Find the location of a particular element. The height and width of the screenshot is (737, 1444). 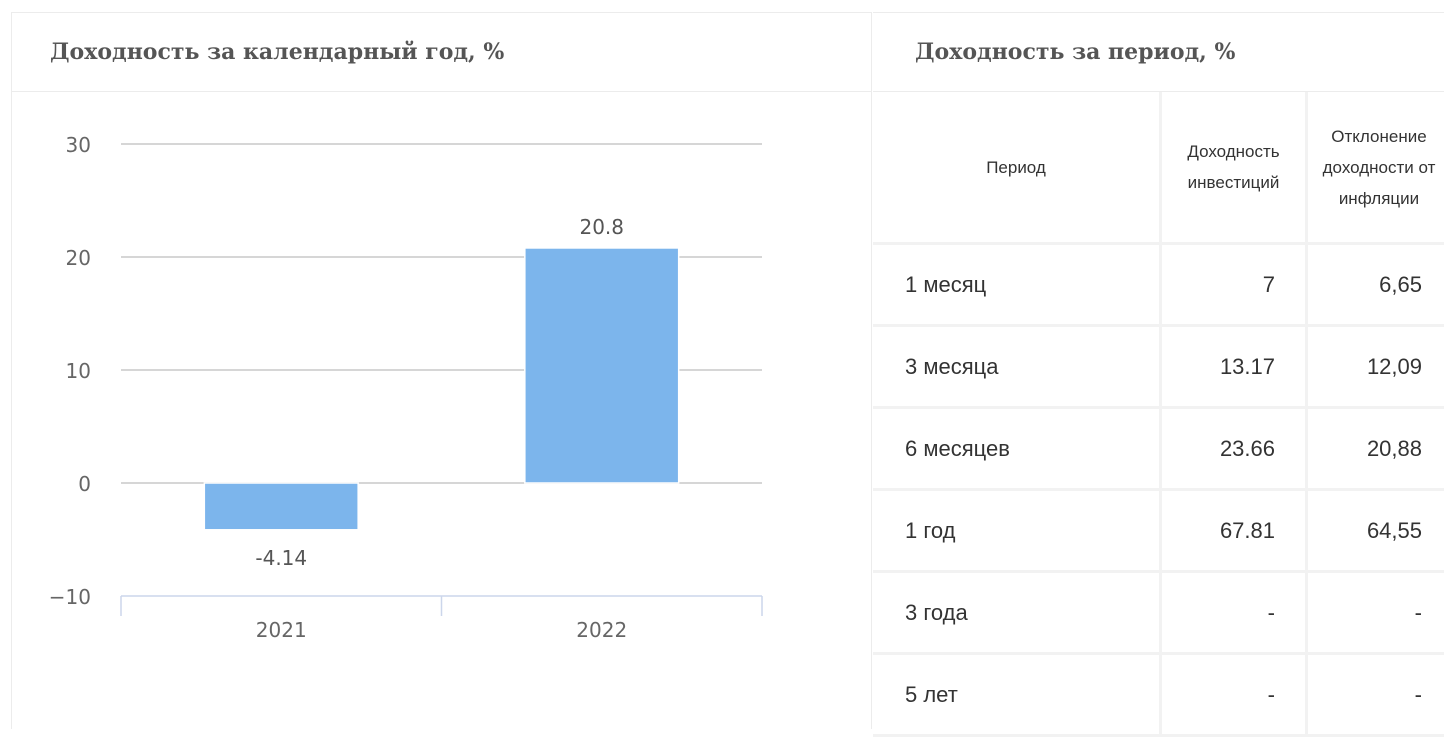

row-period: 5 лет is located at coordinates (931, 694).